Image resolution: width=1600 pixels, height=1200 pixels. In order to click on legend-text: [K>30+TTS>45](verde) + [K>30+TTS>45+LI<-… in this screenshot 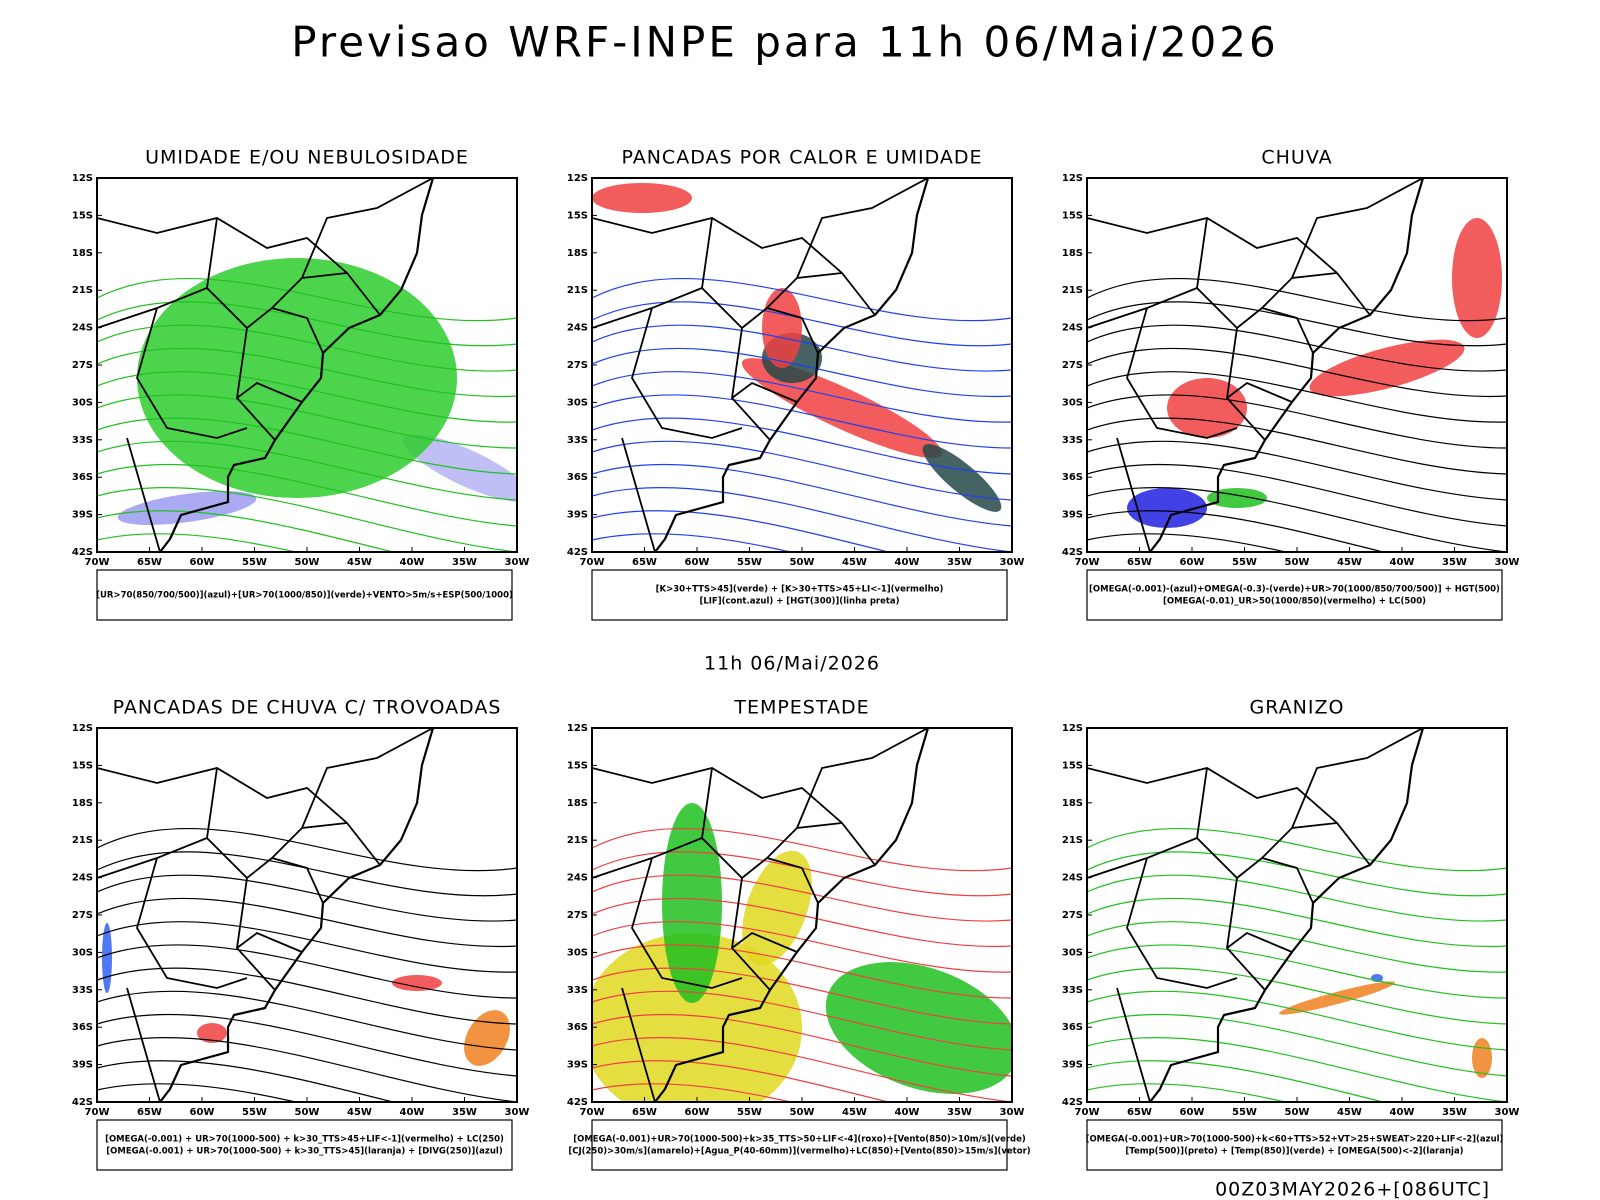, I will do `click(800, 590)`.